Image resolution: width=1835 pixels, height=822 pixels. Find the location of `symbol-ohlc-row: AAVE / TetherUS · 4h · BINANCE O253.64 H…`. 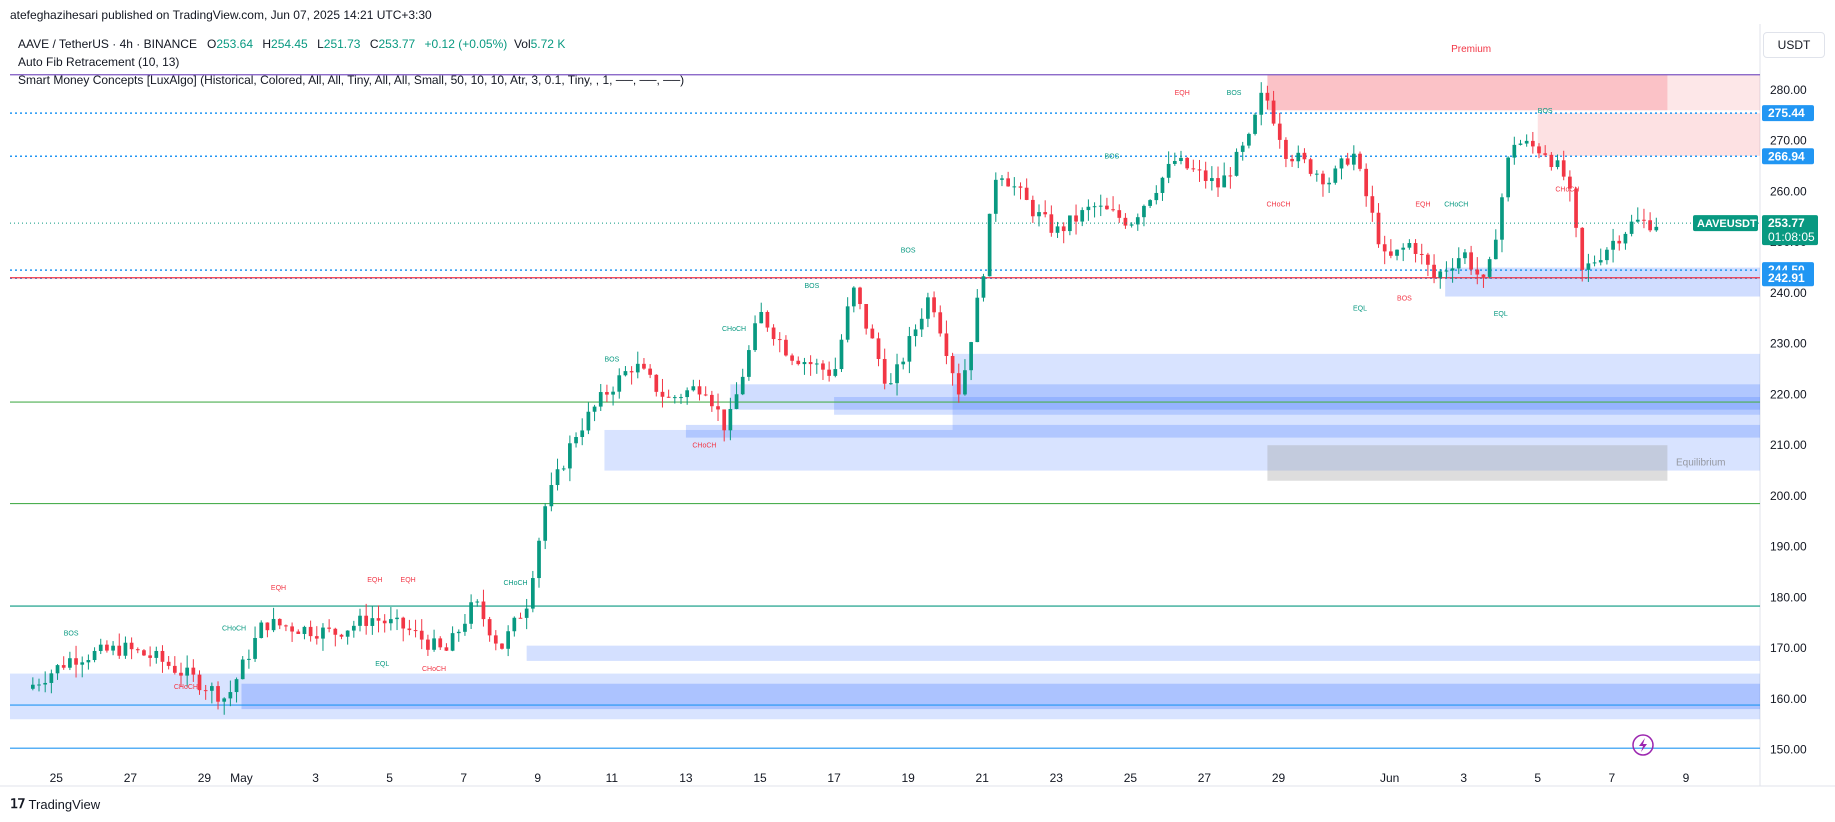

symbol-ohlc-row: AAVE / TetherUS · 4h · BINANCE O253.64 H… is located at coordinates (351, 44).